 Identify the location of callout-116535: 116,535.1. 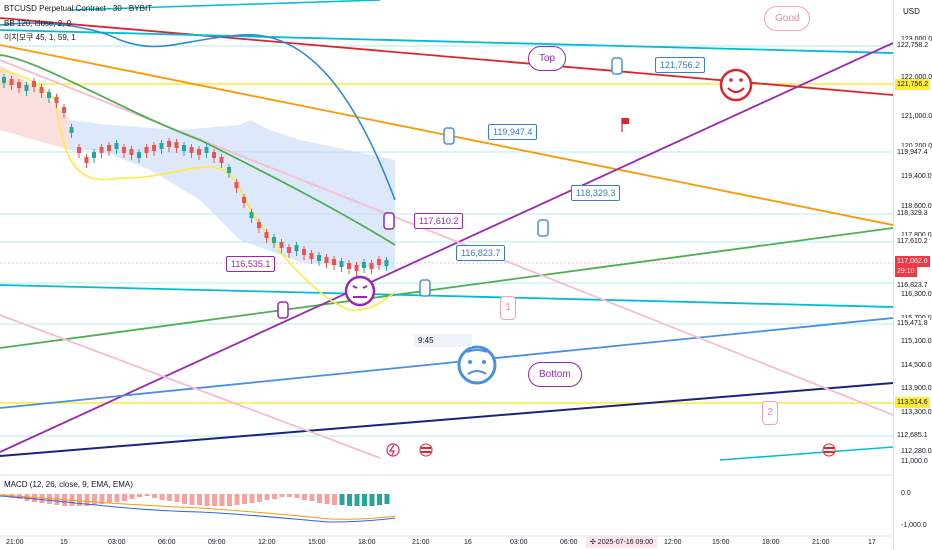
(251, 264).